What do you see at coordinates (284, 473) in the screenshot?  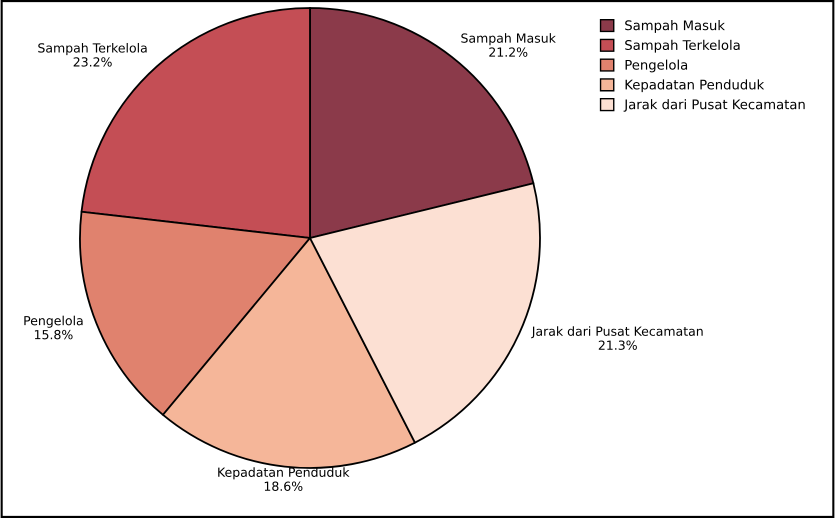 I see `slice-label: Kepadatan Penduduk` at bounding box center [284, 473].